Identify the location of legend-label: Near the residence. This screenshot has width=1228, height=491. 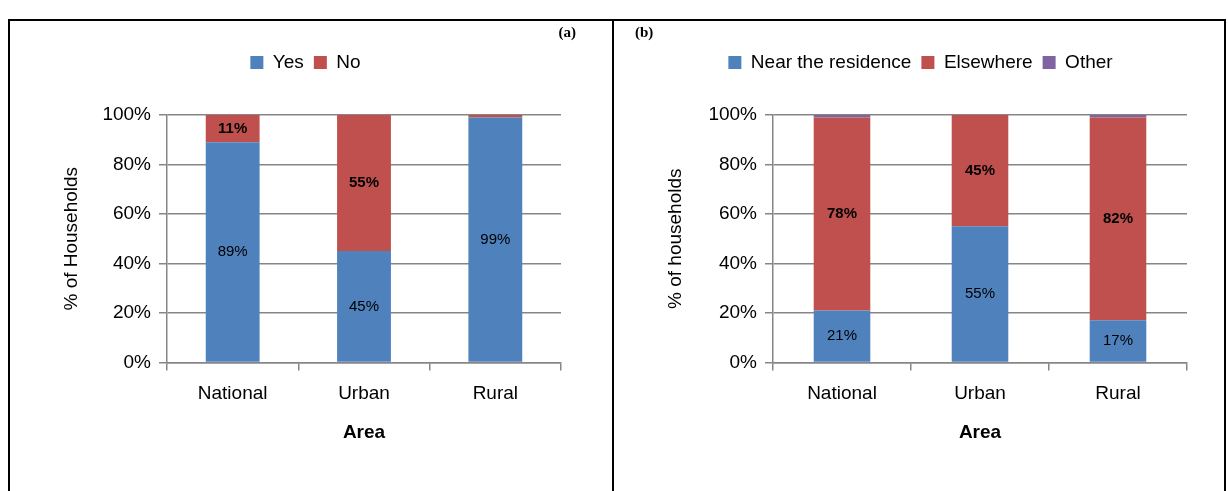
(831, 61).